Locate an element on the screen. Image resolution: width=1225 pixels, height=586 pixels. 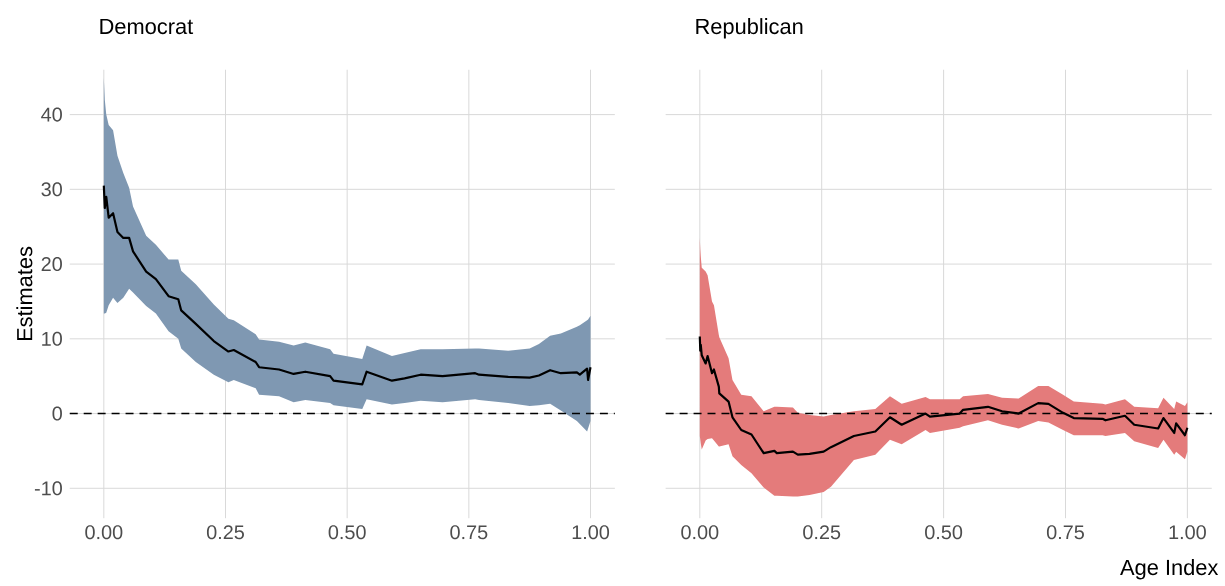
y-tick-label: 10 is located at coordinates (52, 338).